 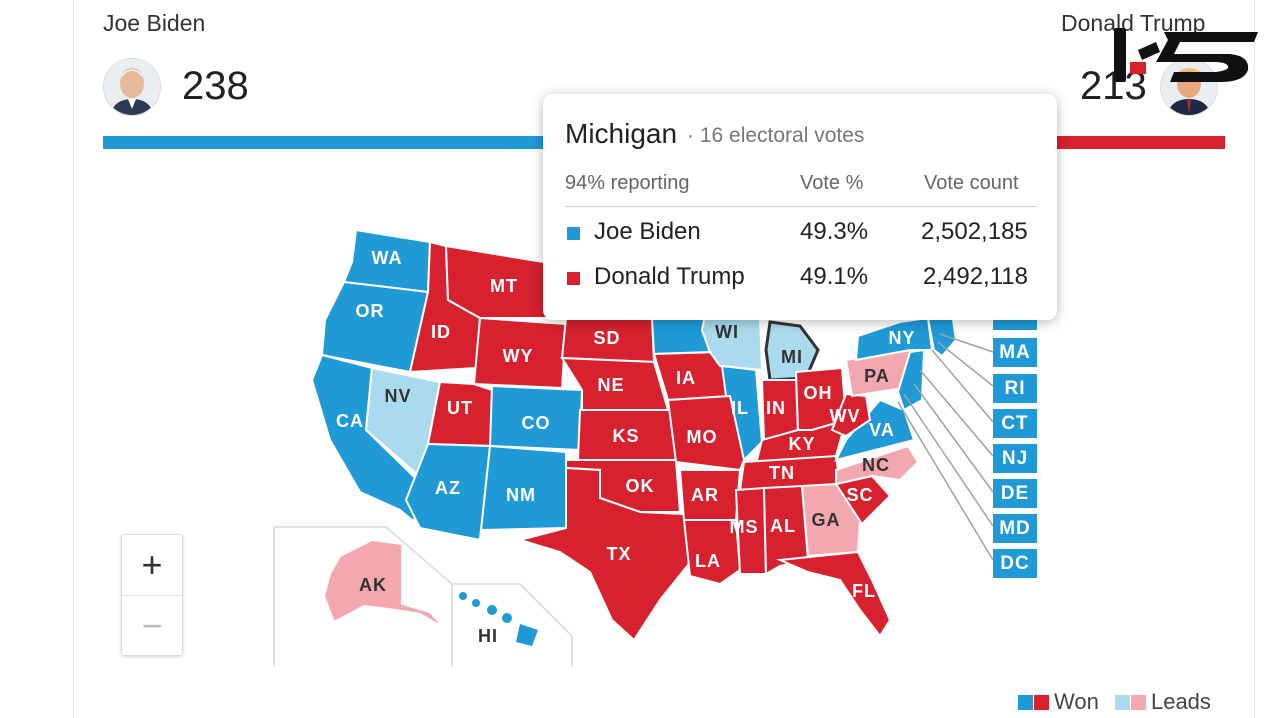 What do you see at coordinates (370, 311) in the screenshot?
I see `label-or: OR` at bounding box center [370, 311].